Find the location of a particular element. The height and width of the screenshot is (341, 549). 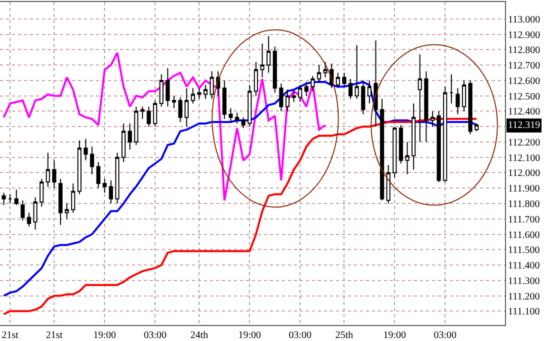

y-tick-label: 112.200 is located at coordinates (524, 142).